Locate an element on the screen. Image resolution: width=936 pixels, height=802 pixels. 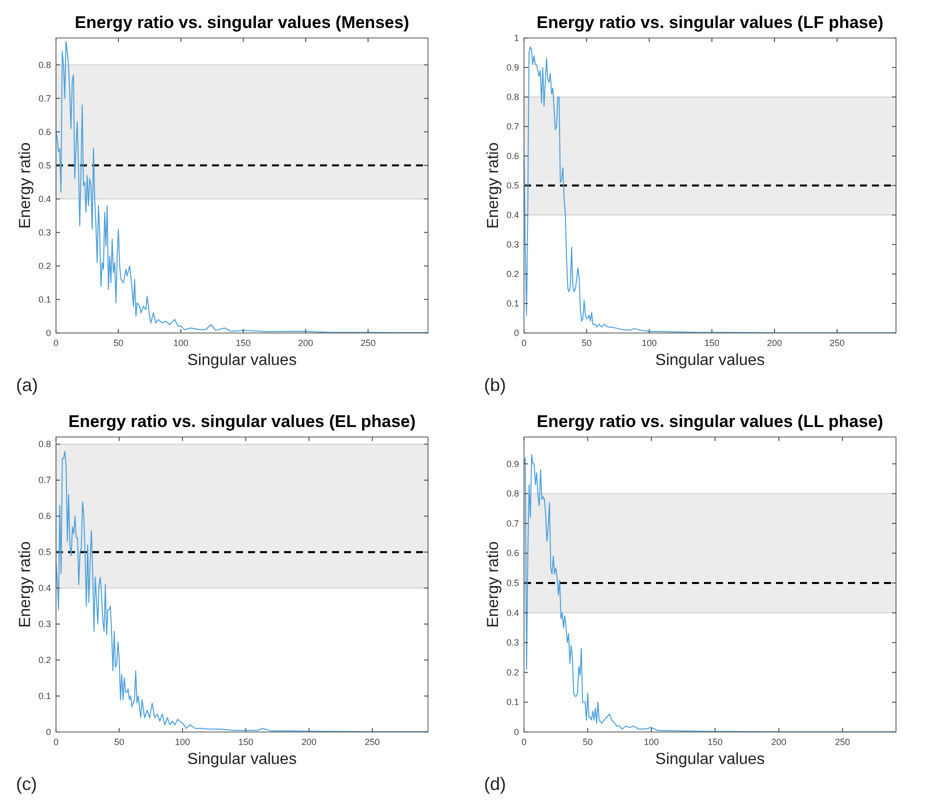
text: (a) is located at coordinates (27, 385).